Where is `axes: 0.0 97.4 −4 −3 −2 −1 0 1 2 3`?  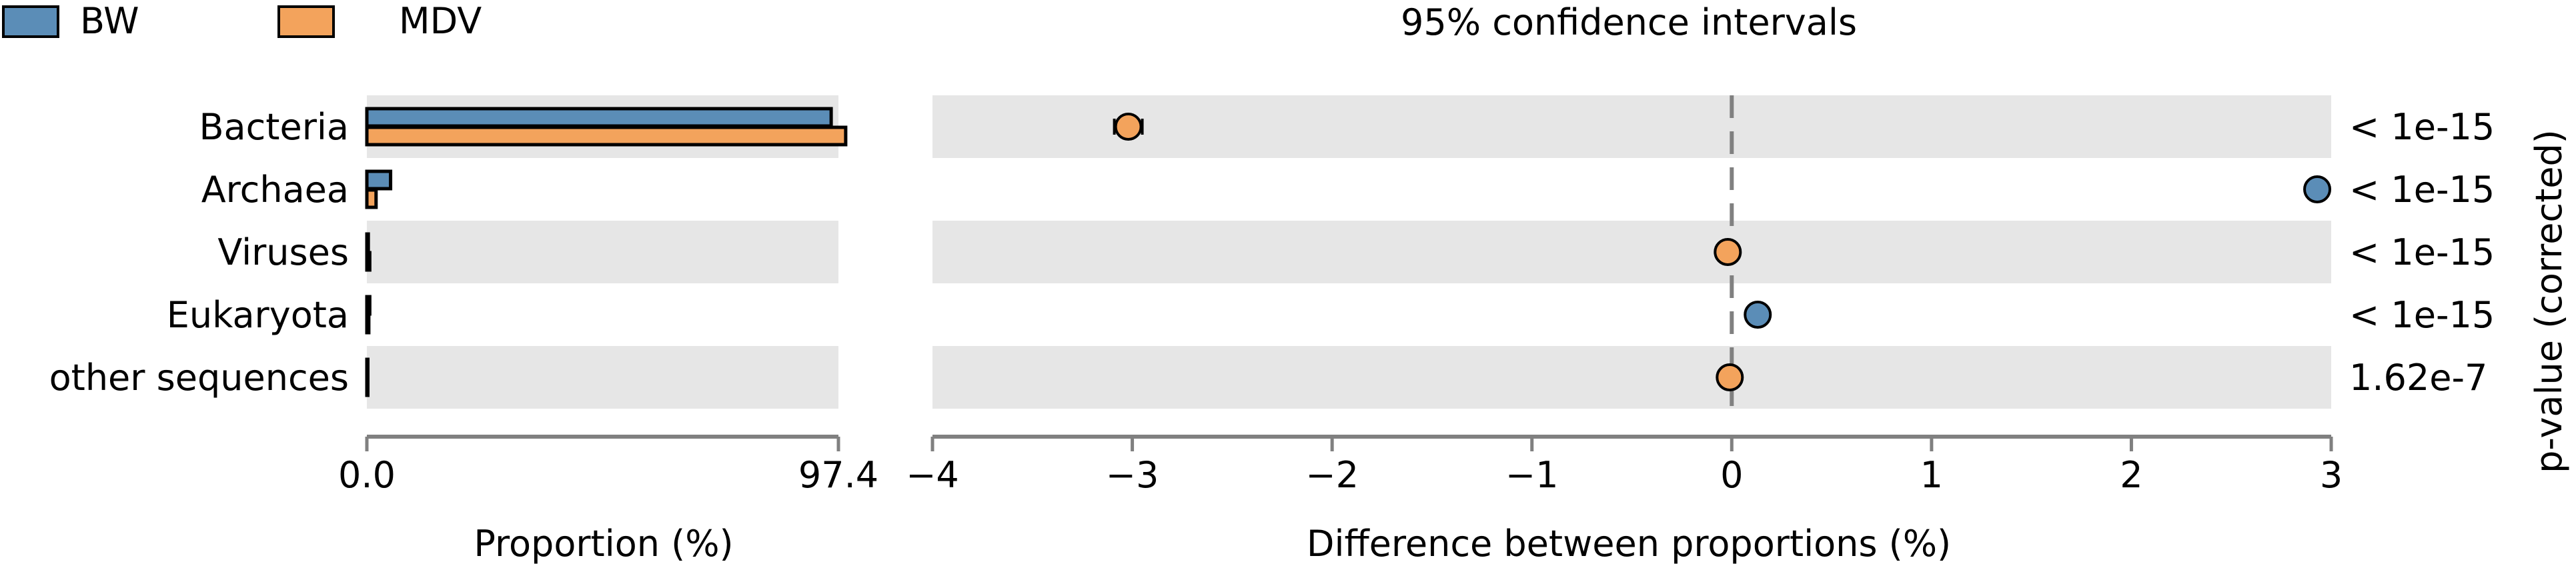
axes: 0.0 97.4 −4 −3 −2 −1 0 1 2 3 is located at coordinates (1340, 465).